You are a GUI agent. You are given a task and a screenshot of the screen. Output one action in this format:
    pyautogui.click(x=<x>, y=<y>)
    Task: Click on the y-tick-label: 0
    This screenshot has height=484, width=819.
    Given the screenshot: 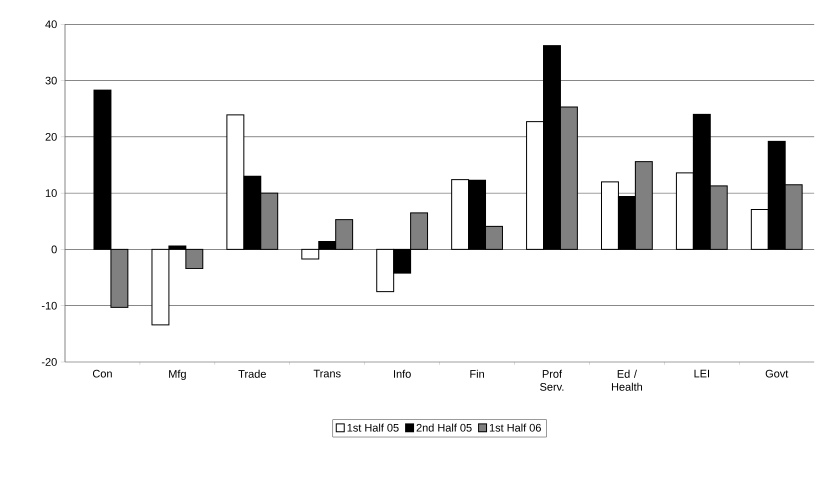 What is the action you would take?
    pyautogui.click(x=54, y=250)
    